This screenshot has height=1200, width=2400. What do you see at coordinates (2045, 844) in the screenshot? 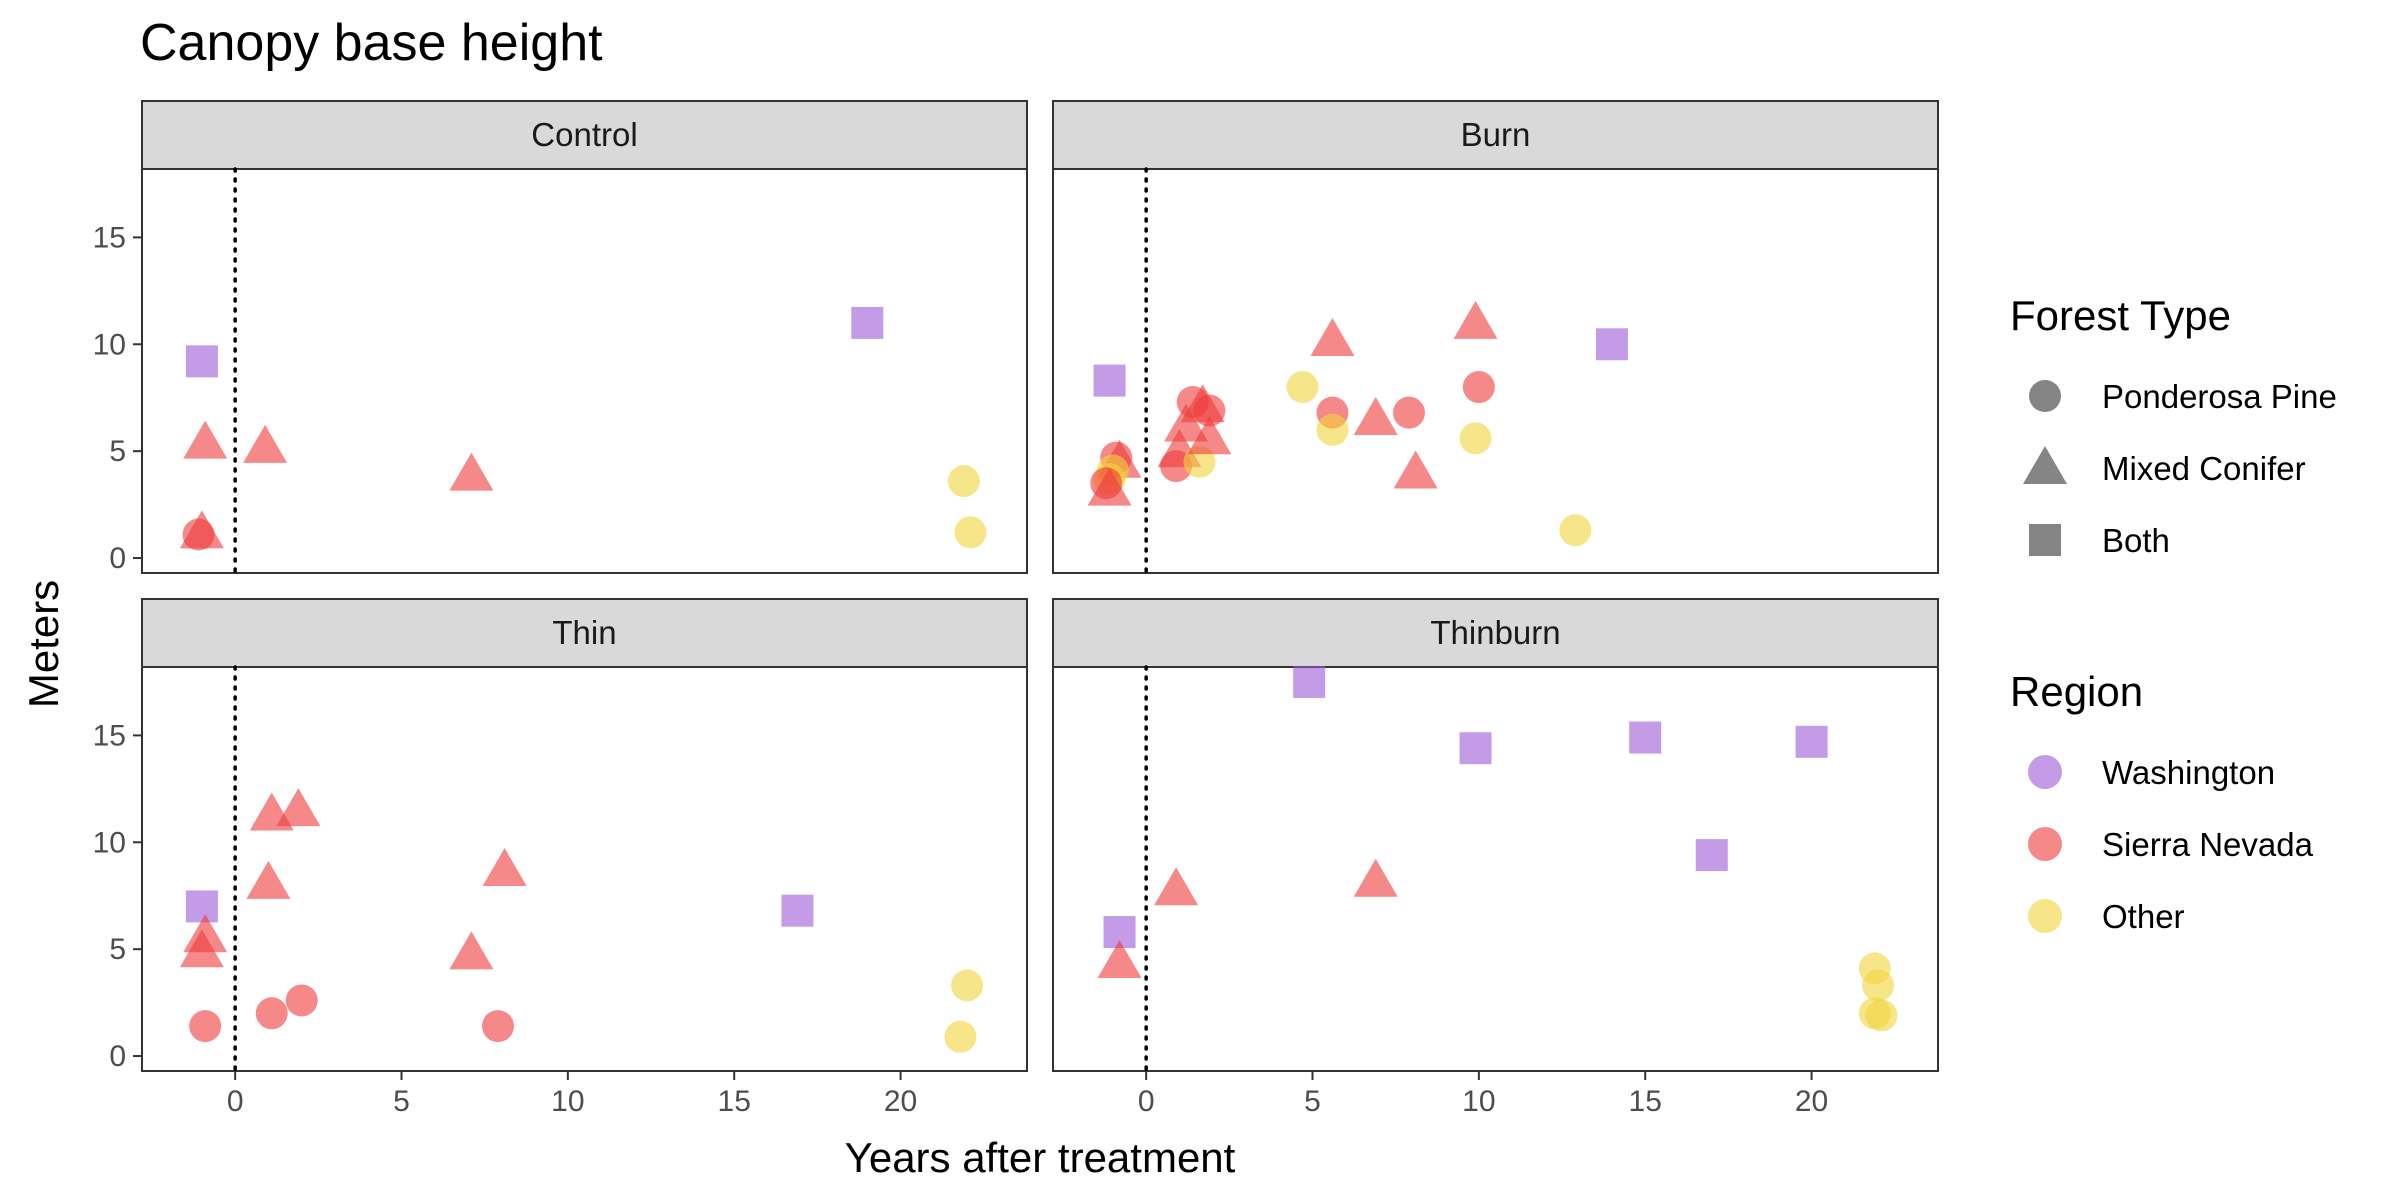
I see `legend-key-sierra-nevada` at bounding box center [2045, 844].